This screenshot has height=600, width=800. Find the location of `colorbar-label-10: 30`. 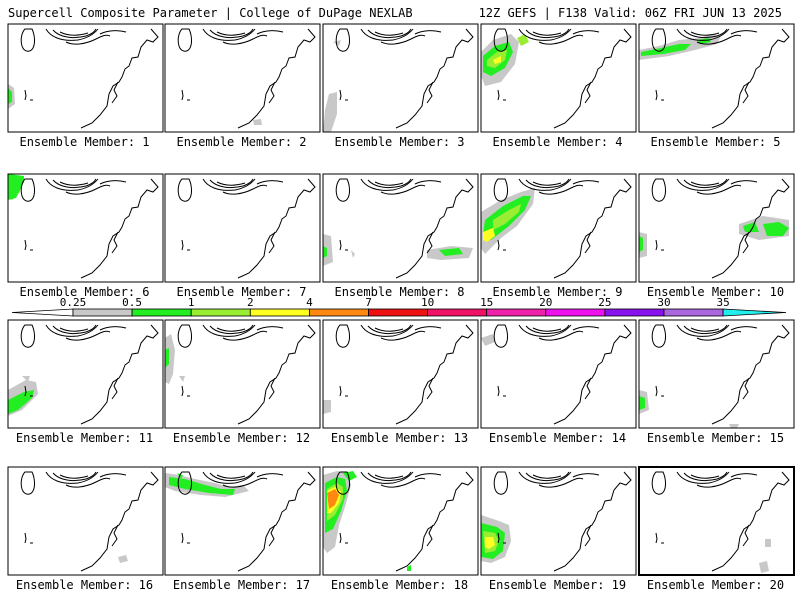

colorbar-label-10: 30 is located at coordinates (664, 302).